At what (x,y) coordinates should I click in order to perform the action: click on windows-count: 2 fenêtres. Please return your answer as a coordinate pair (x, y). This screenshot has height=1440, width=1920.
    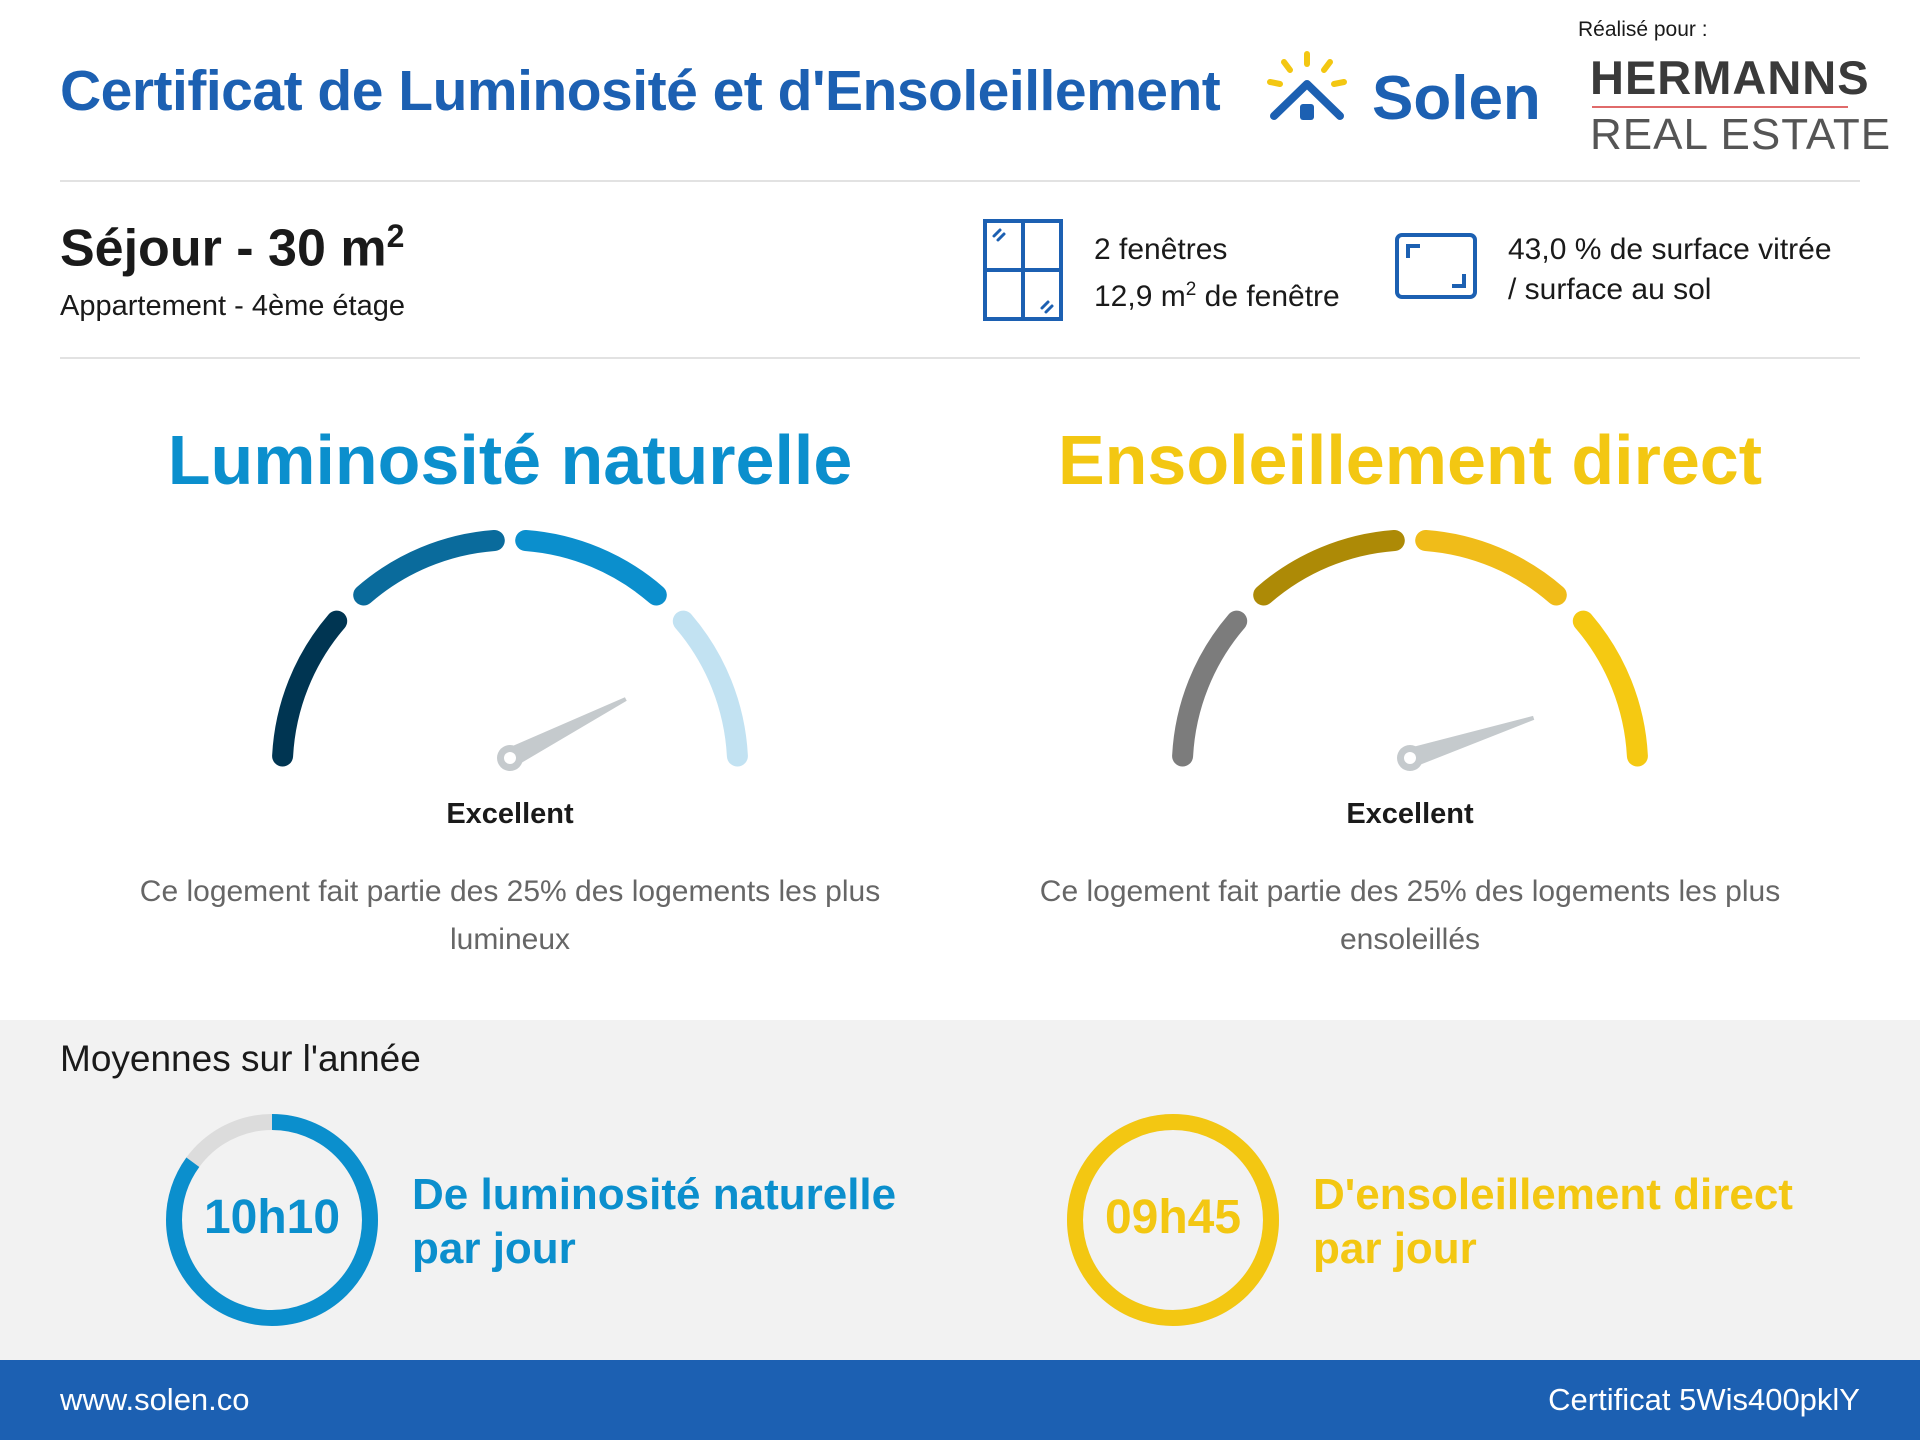
    Looking at the image, I should click on (1161, 249).